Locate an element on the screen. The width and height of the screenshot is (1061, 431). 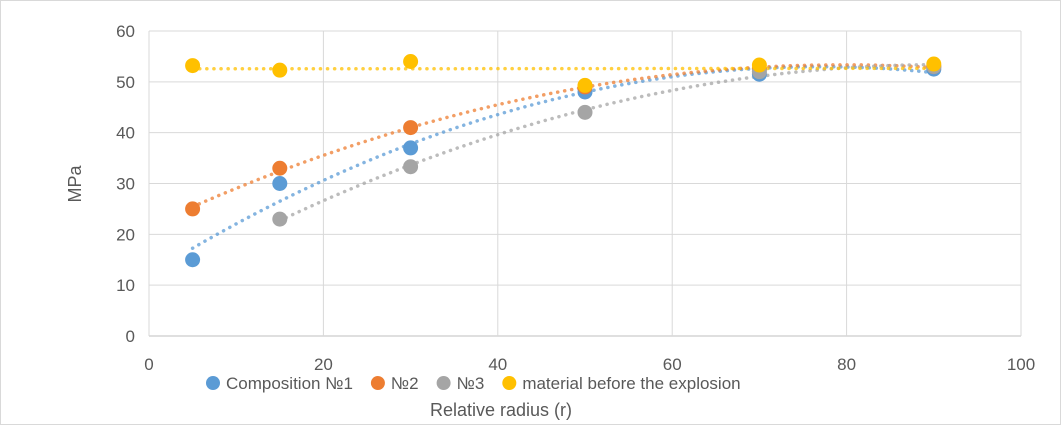
legend-label: №2 is located at coordinates (405, 383).